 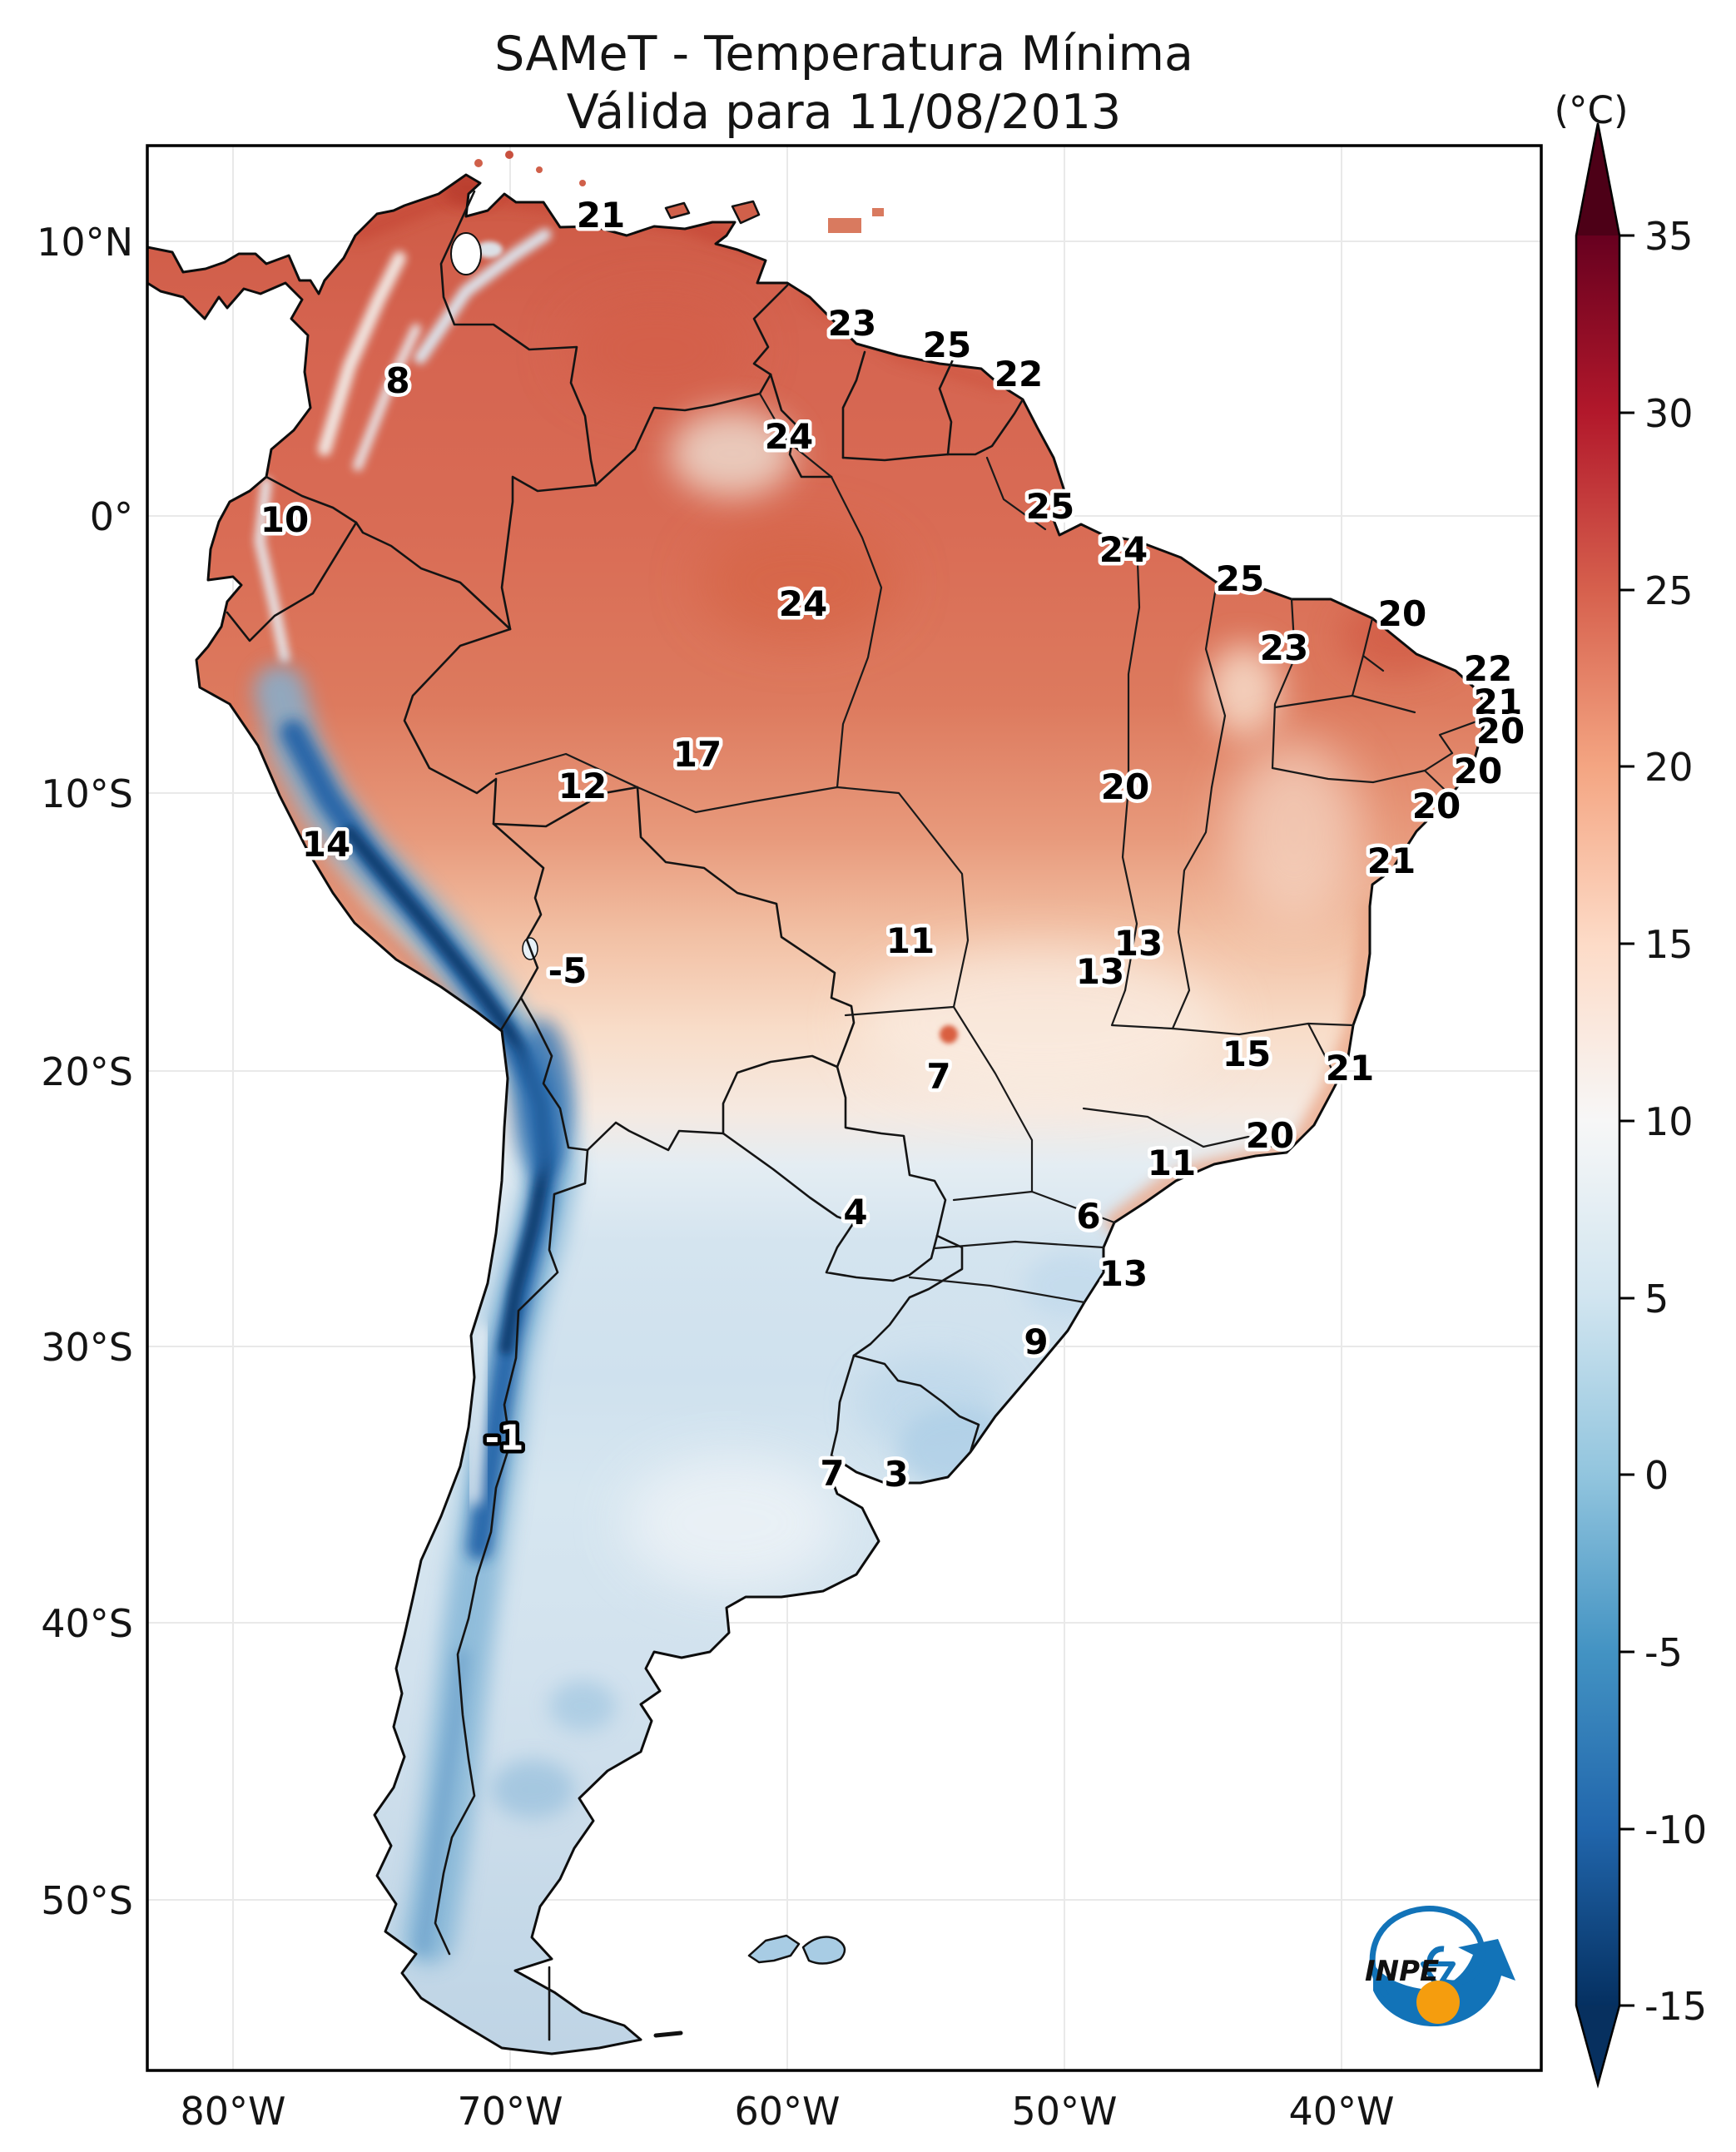 I want to click on colorbar-under-arrow, so click(x=1597, y=2045).